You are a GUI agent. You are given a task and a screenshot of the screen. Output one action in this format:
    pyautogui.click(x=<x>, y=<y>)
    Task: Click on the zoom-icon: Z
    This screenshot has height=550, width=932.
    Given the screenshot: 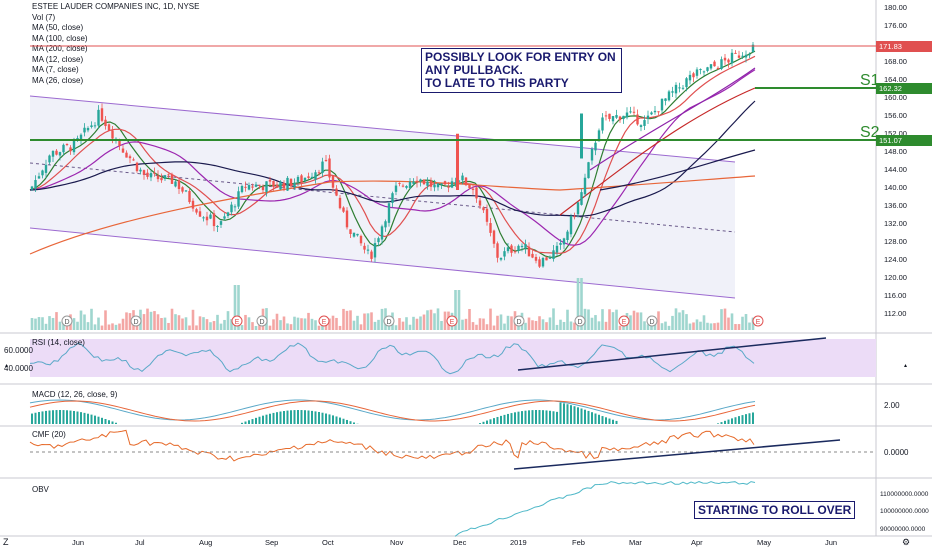 What is the action you would take?
    pyautogui.click(x=6, y=542)
    